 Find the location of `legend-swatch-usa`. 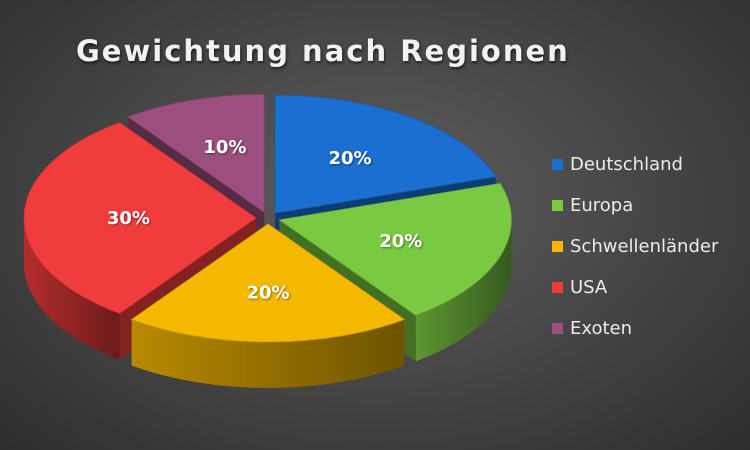

legend-swatch-usa is located at coordinates (557, 287).